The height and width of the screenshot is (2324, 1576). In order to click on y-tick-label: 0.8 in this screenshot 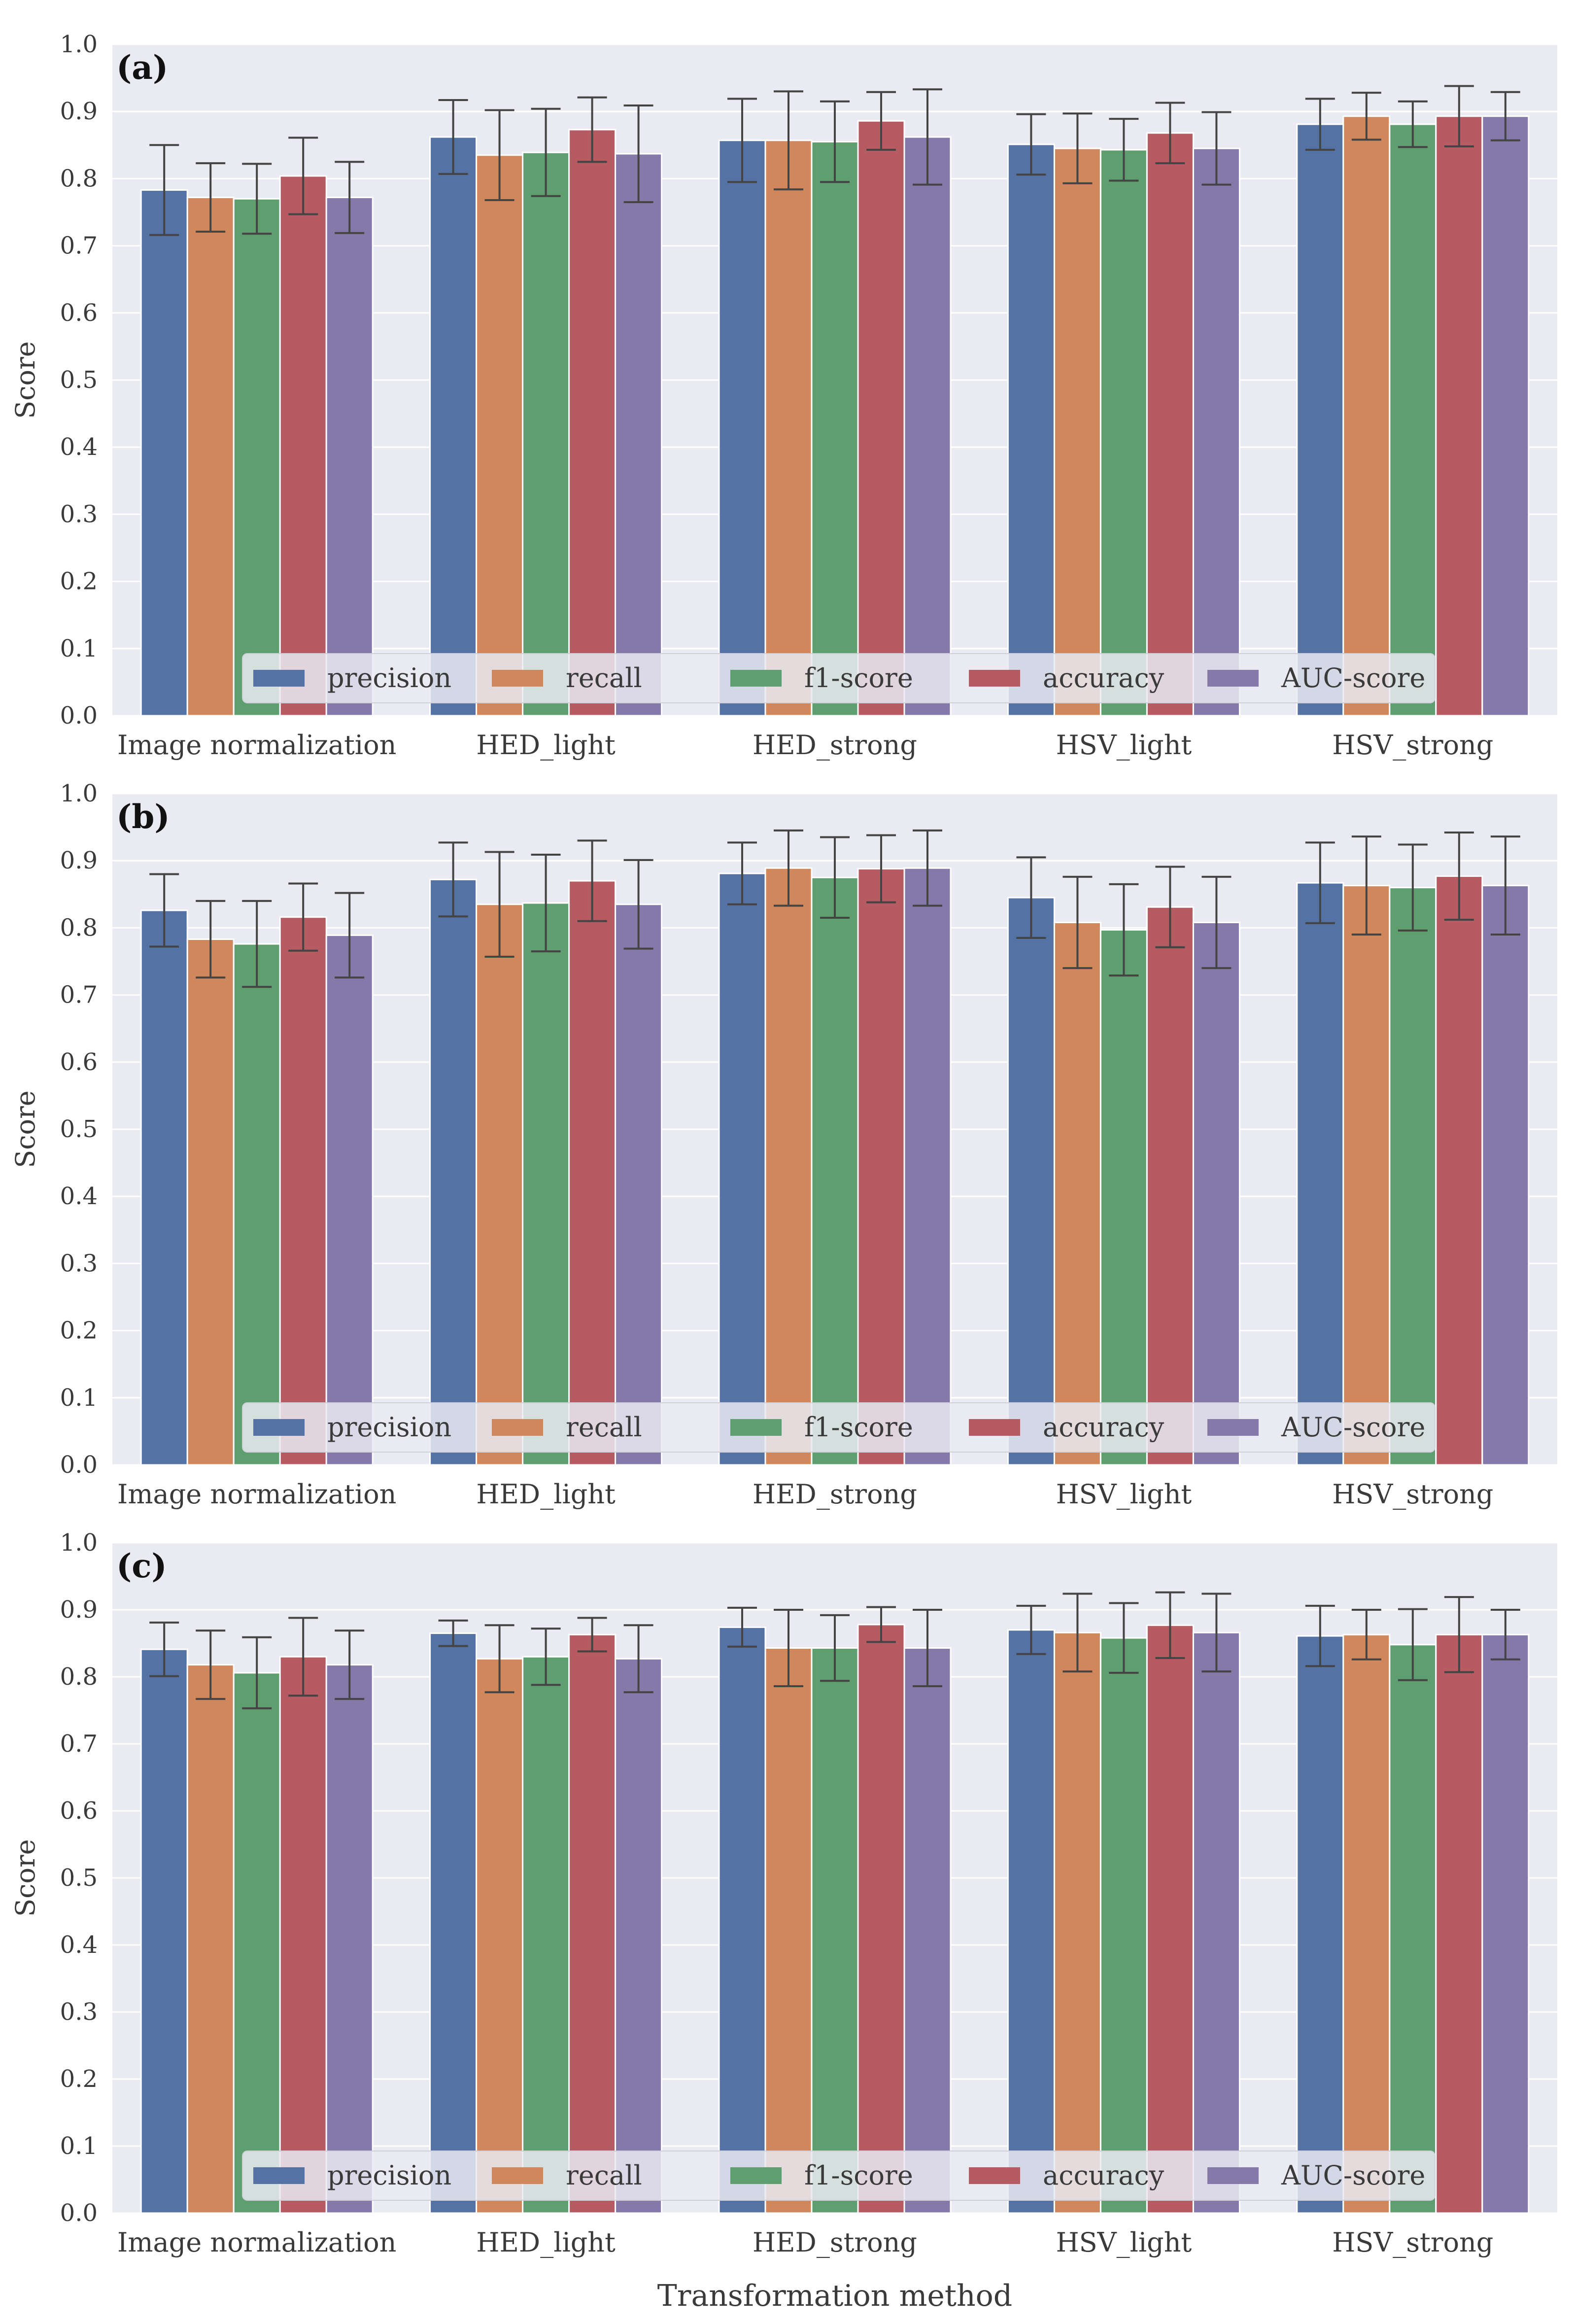, I will do `click(79, 928)`.